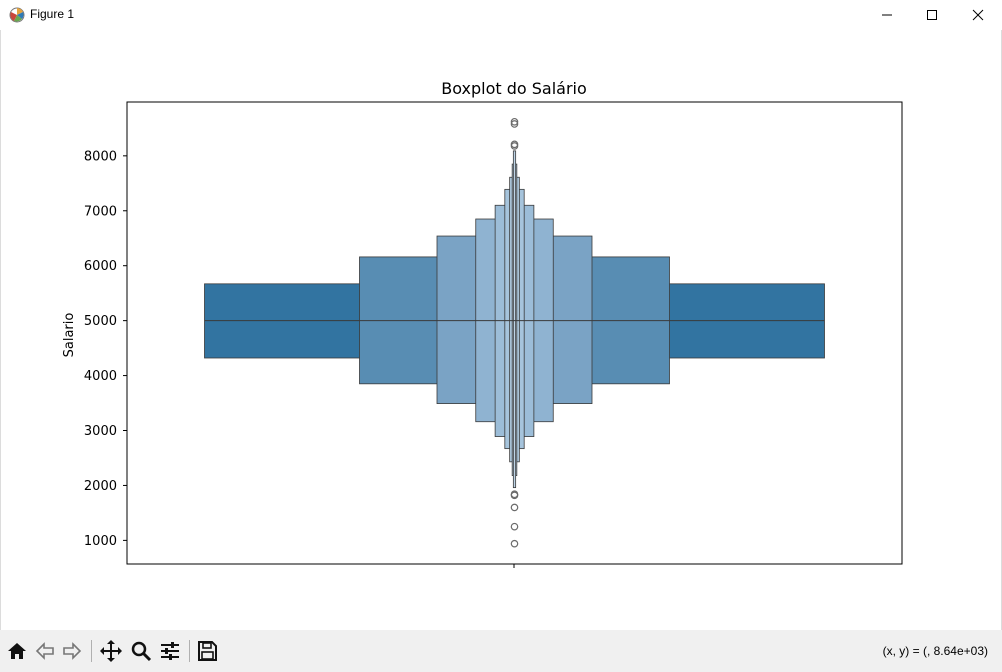 Image resolution: width=1002 pixels, height=672 pixels. I want to click on chart-title: Boxplot do Salário, so click(514, 88).